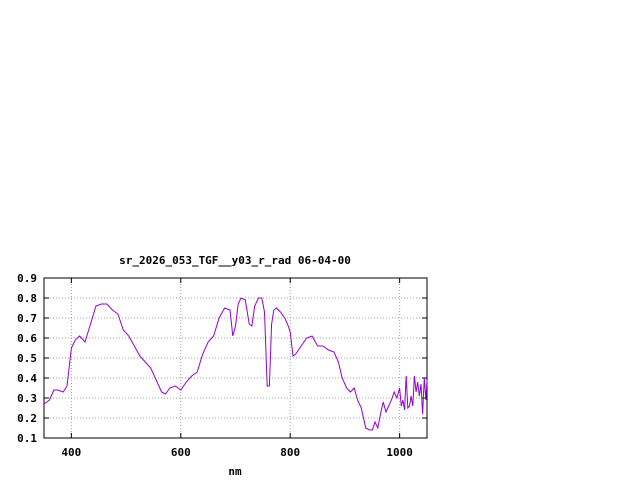 This screenshot has height=480, width=640. What do you see at coordinates (27, 358) in the screenshot?
I see `y-tick-label: 0.5` at bounding box center [27, 358].